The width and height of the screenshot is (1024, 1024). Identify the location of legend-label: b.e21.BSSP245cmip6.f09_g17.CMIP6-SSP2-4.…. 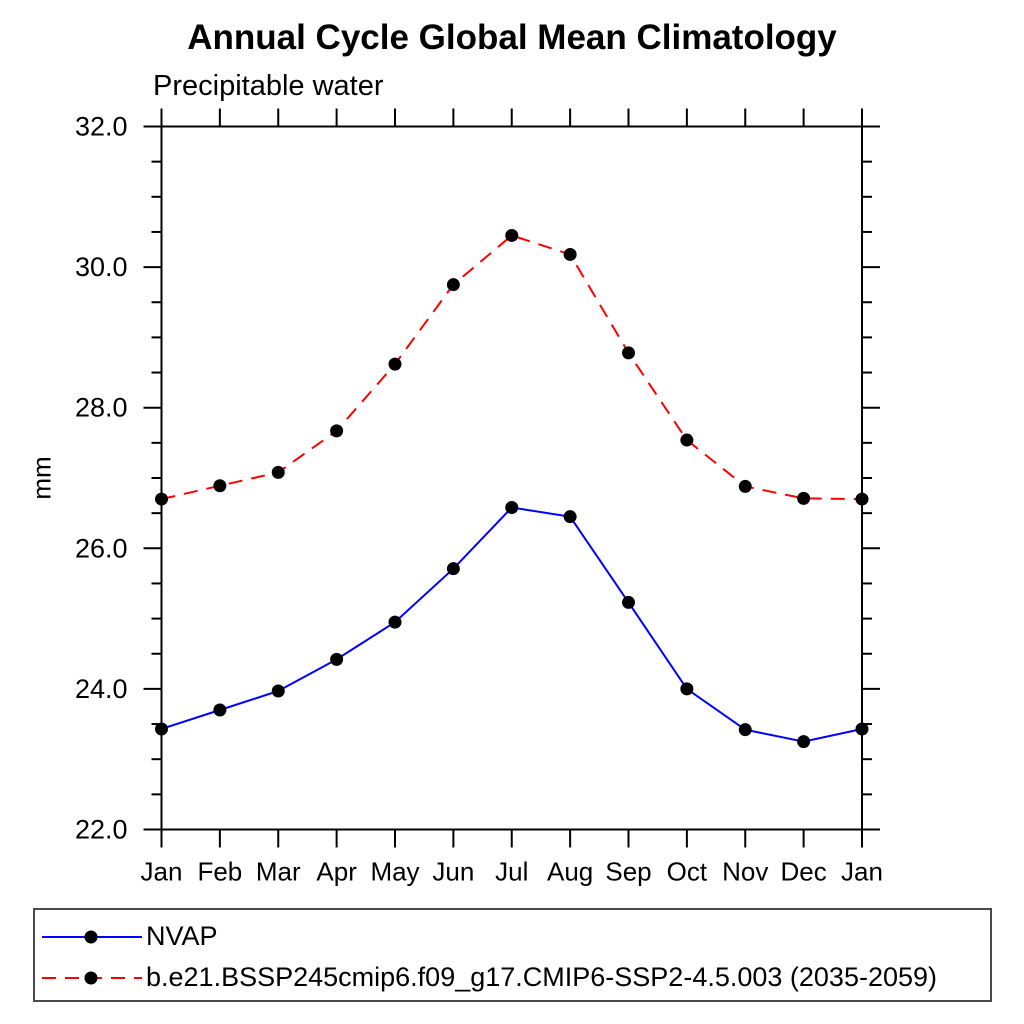
(542, 977).